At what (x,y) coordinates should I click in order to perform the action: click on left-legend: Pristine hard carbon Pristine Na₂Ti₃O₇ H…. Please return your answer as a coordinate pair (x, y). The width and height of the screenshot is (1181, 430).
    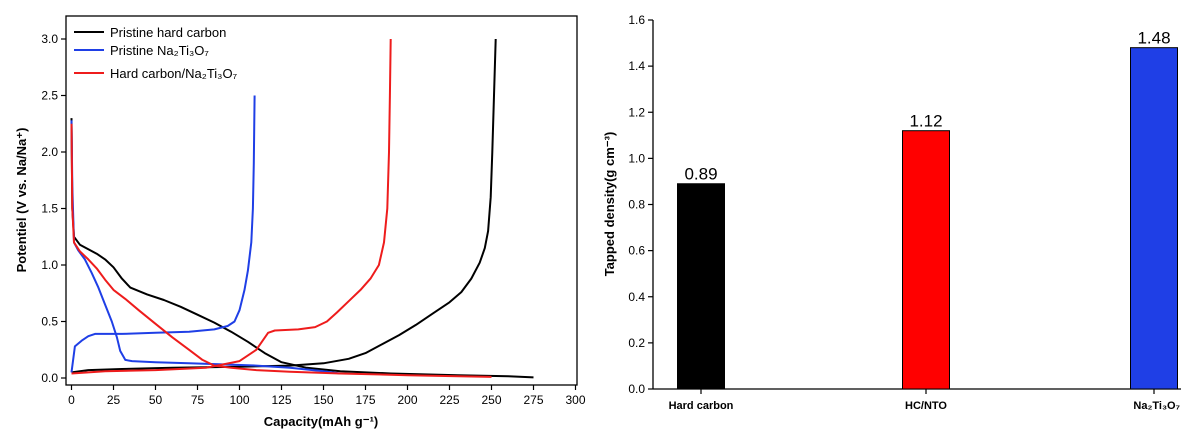
    Looking at the image, I should click on (156, 53).